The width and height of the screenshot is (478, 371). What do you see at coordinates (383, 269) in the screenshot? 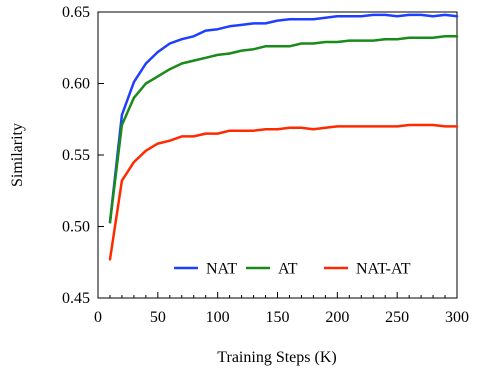
I see `legend-label-nat-at: NAT-AT` at bounding box center [383, 269].